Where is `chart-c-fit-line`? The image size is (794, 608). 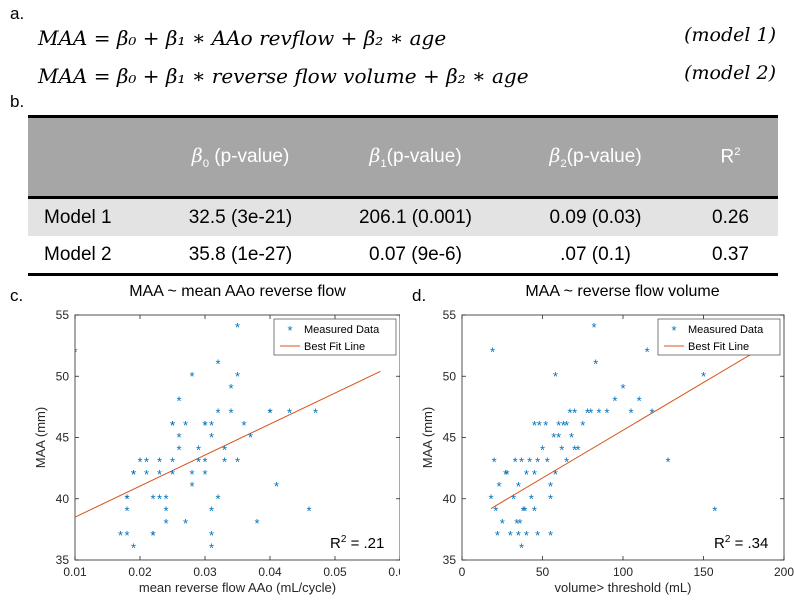 chart-c-fit-line is located at coordinates (228, 444).